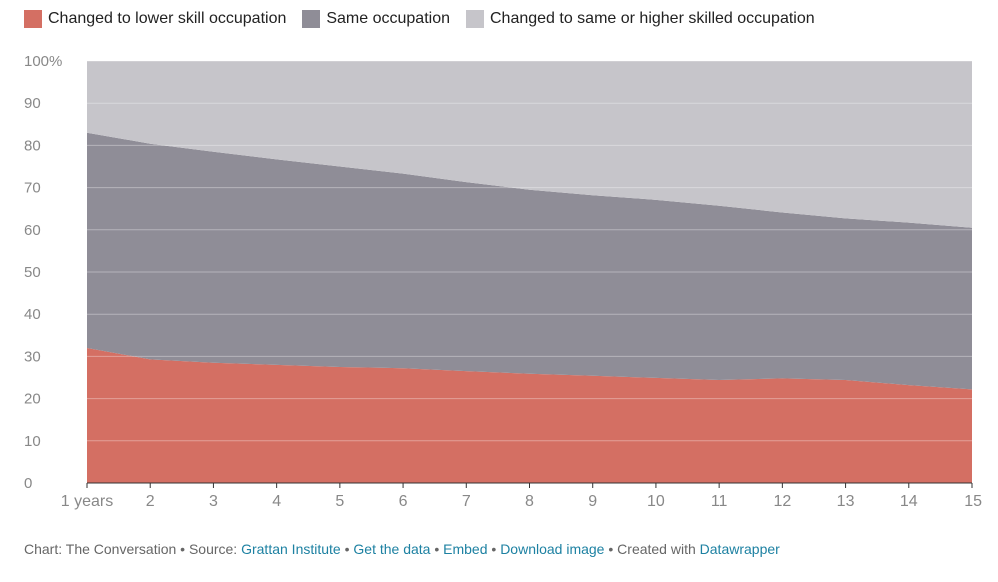  I want to click on x-tick-label: 8, so click(529, 501).